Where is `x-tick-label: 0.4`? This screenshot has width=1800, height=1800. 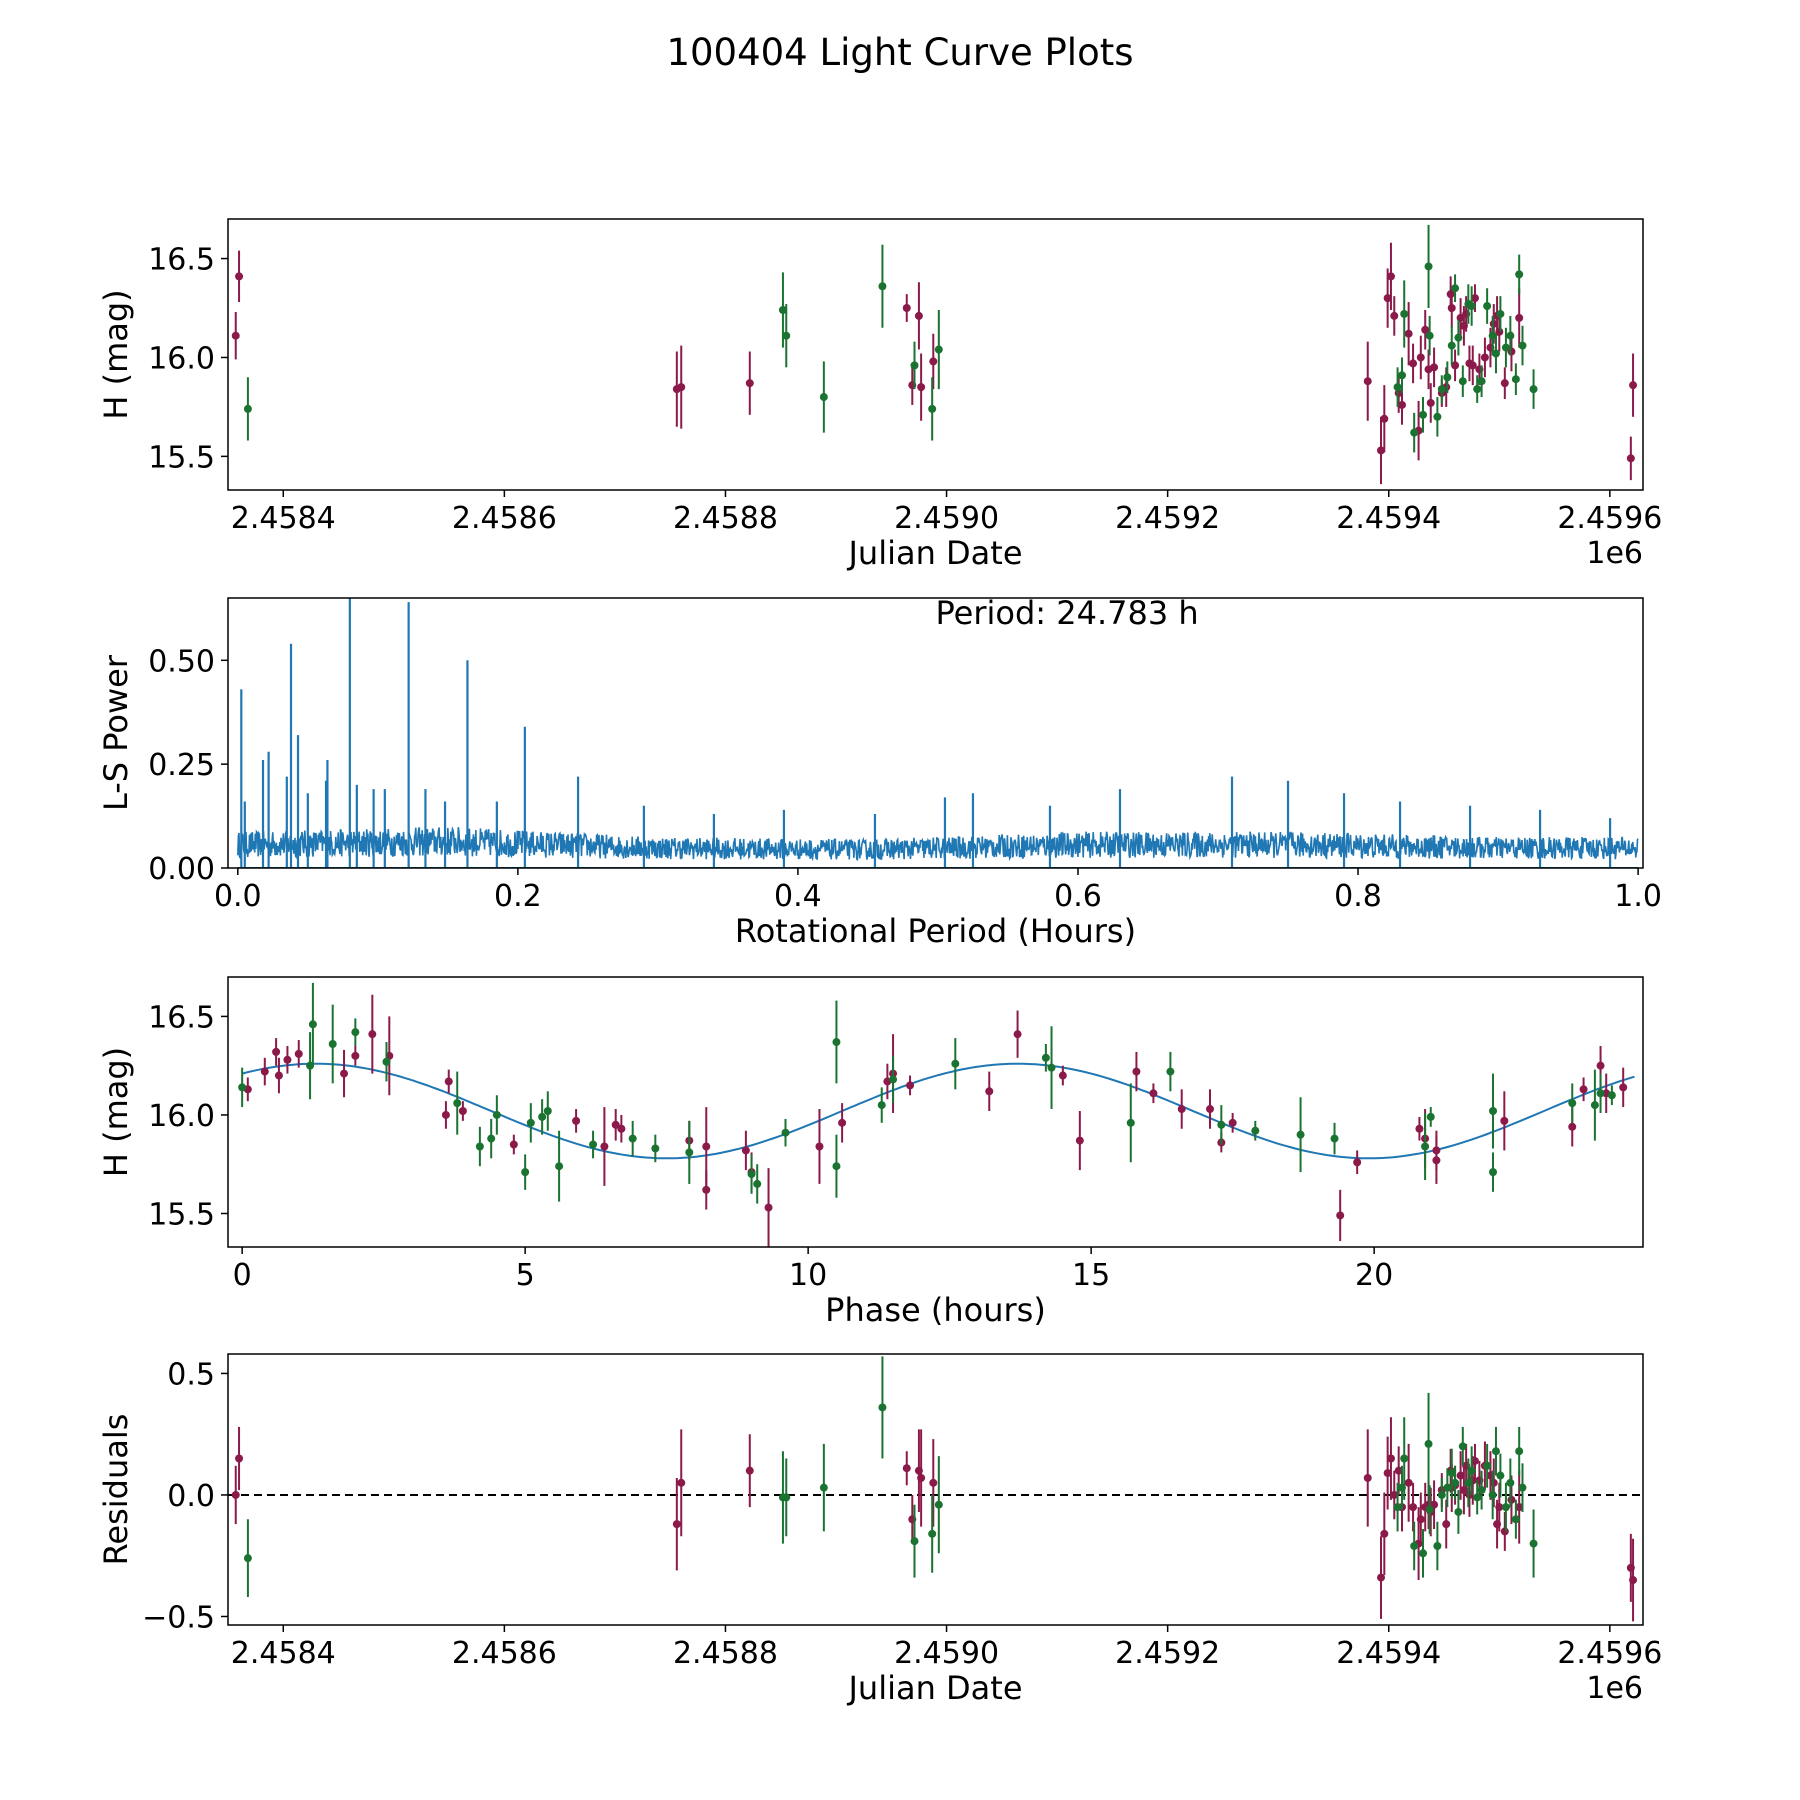 x-tick-label: 0.4 is located at coordinates (798, 896).